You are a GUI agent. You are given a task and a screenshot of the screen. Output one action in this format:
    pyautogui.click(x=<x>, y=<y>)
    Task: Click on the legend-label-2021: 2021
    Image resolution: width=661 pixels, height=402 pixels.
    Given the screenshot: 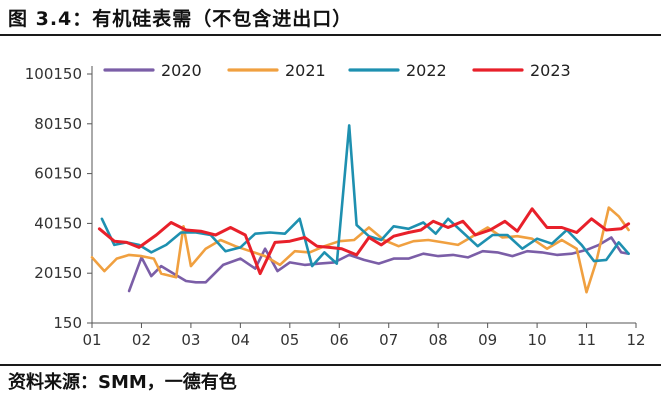 What is the action you would take?
    pyautogui.click(x=305, y=70)
    